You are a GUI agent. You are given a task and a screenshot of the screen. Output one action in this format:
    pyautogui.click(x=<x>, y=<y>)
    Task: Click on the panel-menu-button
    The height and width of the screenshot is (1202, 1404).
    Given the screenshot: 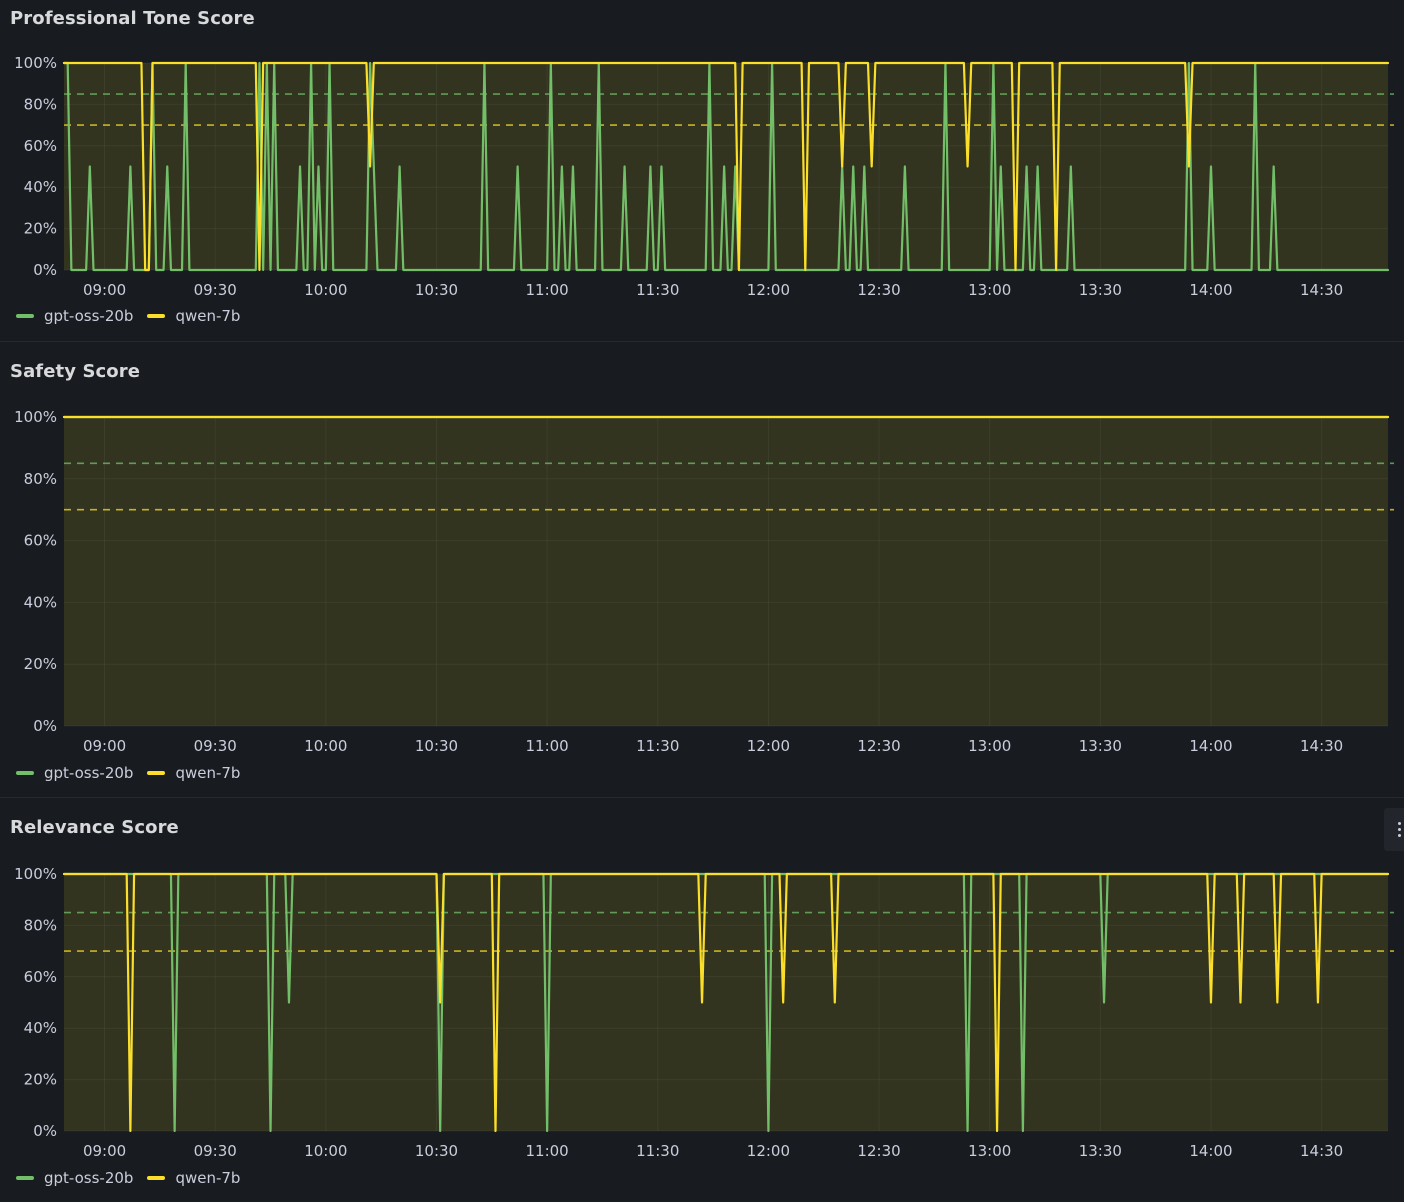 What is the action you would take?
    pyautogui.click(x=1394, y=829)
    